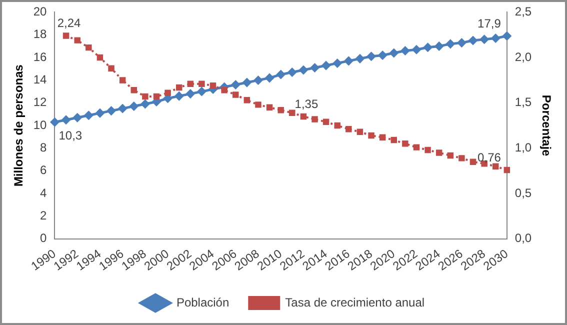 This screenshot has height=325, width=567. I want to click on y-tick-label: 10, so click(40, 125).